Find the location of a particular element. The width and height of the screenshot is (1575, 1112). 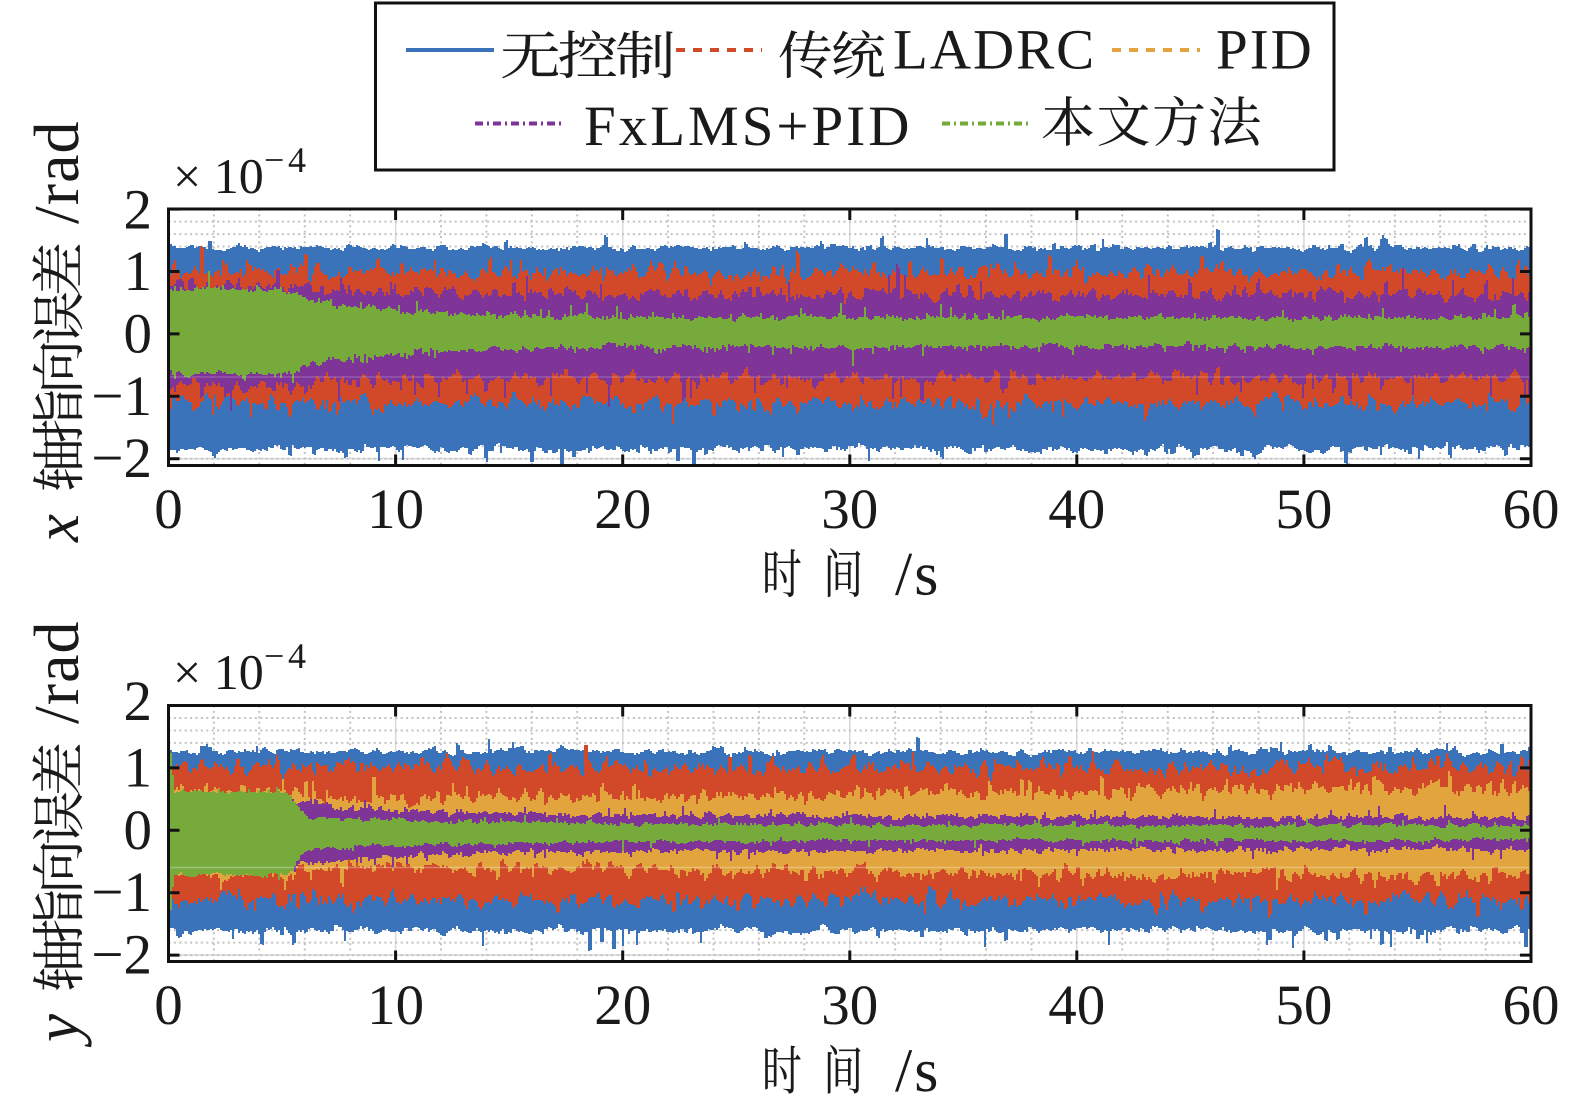

svg-text: y is located at coordinates (57, 1031).